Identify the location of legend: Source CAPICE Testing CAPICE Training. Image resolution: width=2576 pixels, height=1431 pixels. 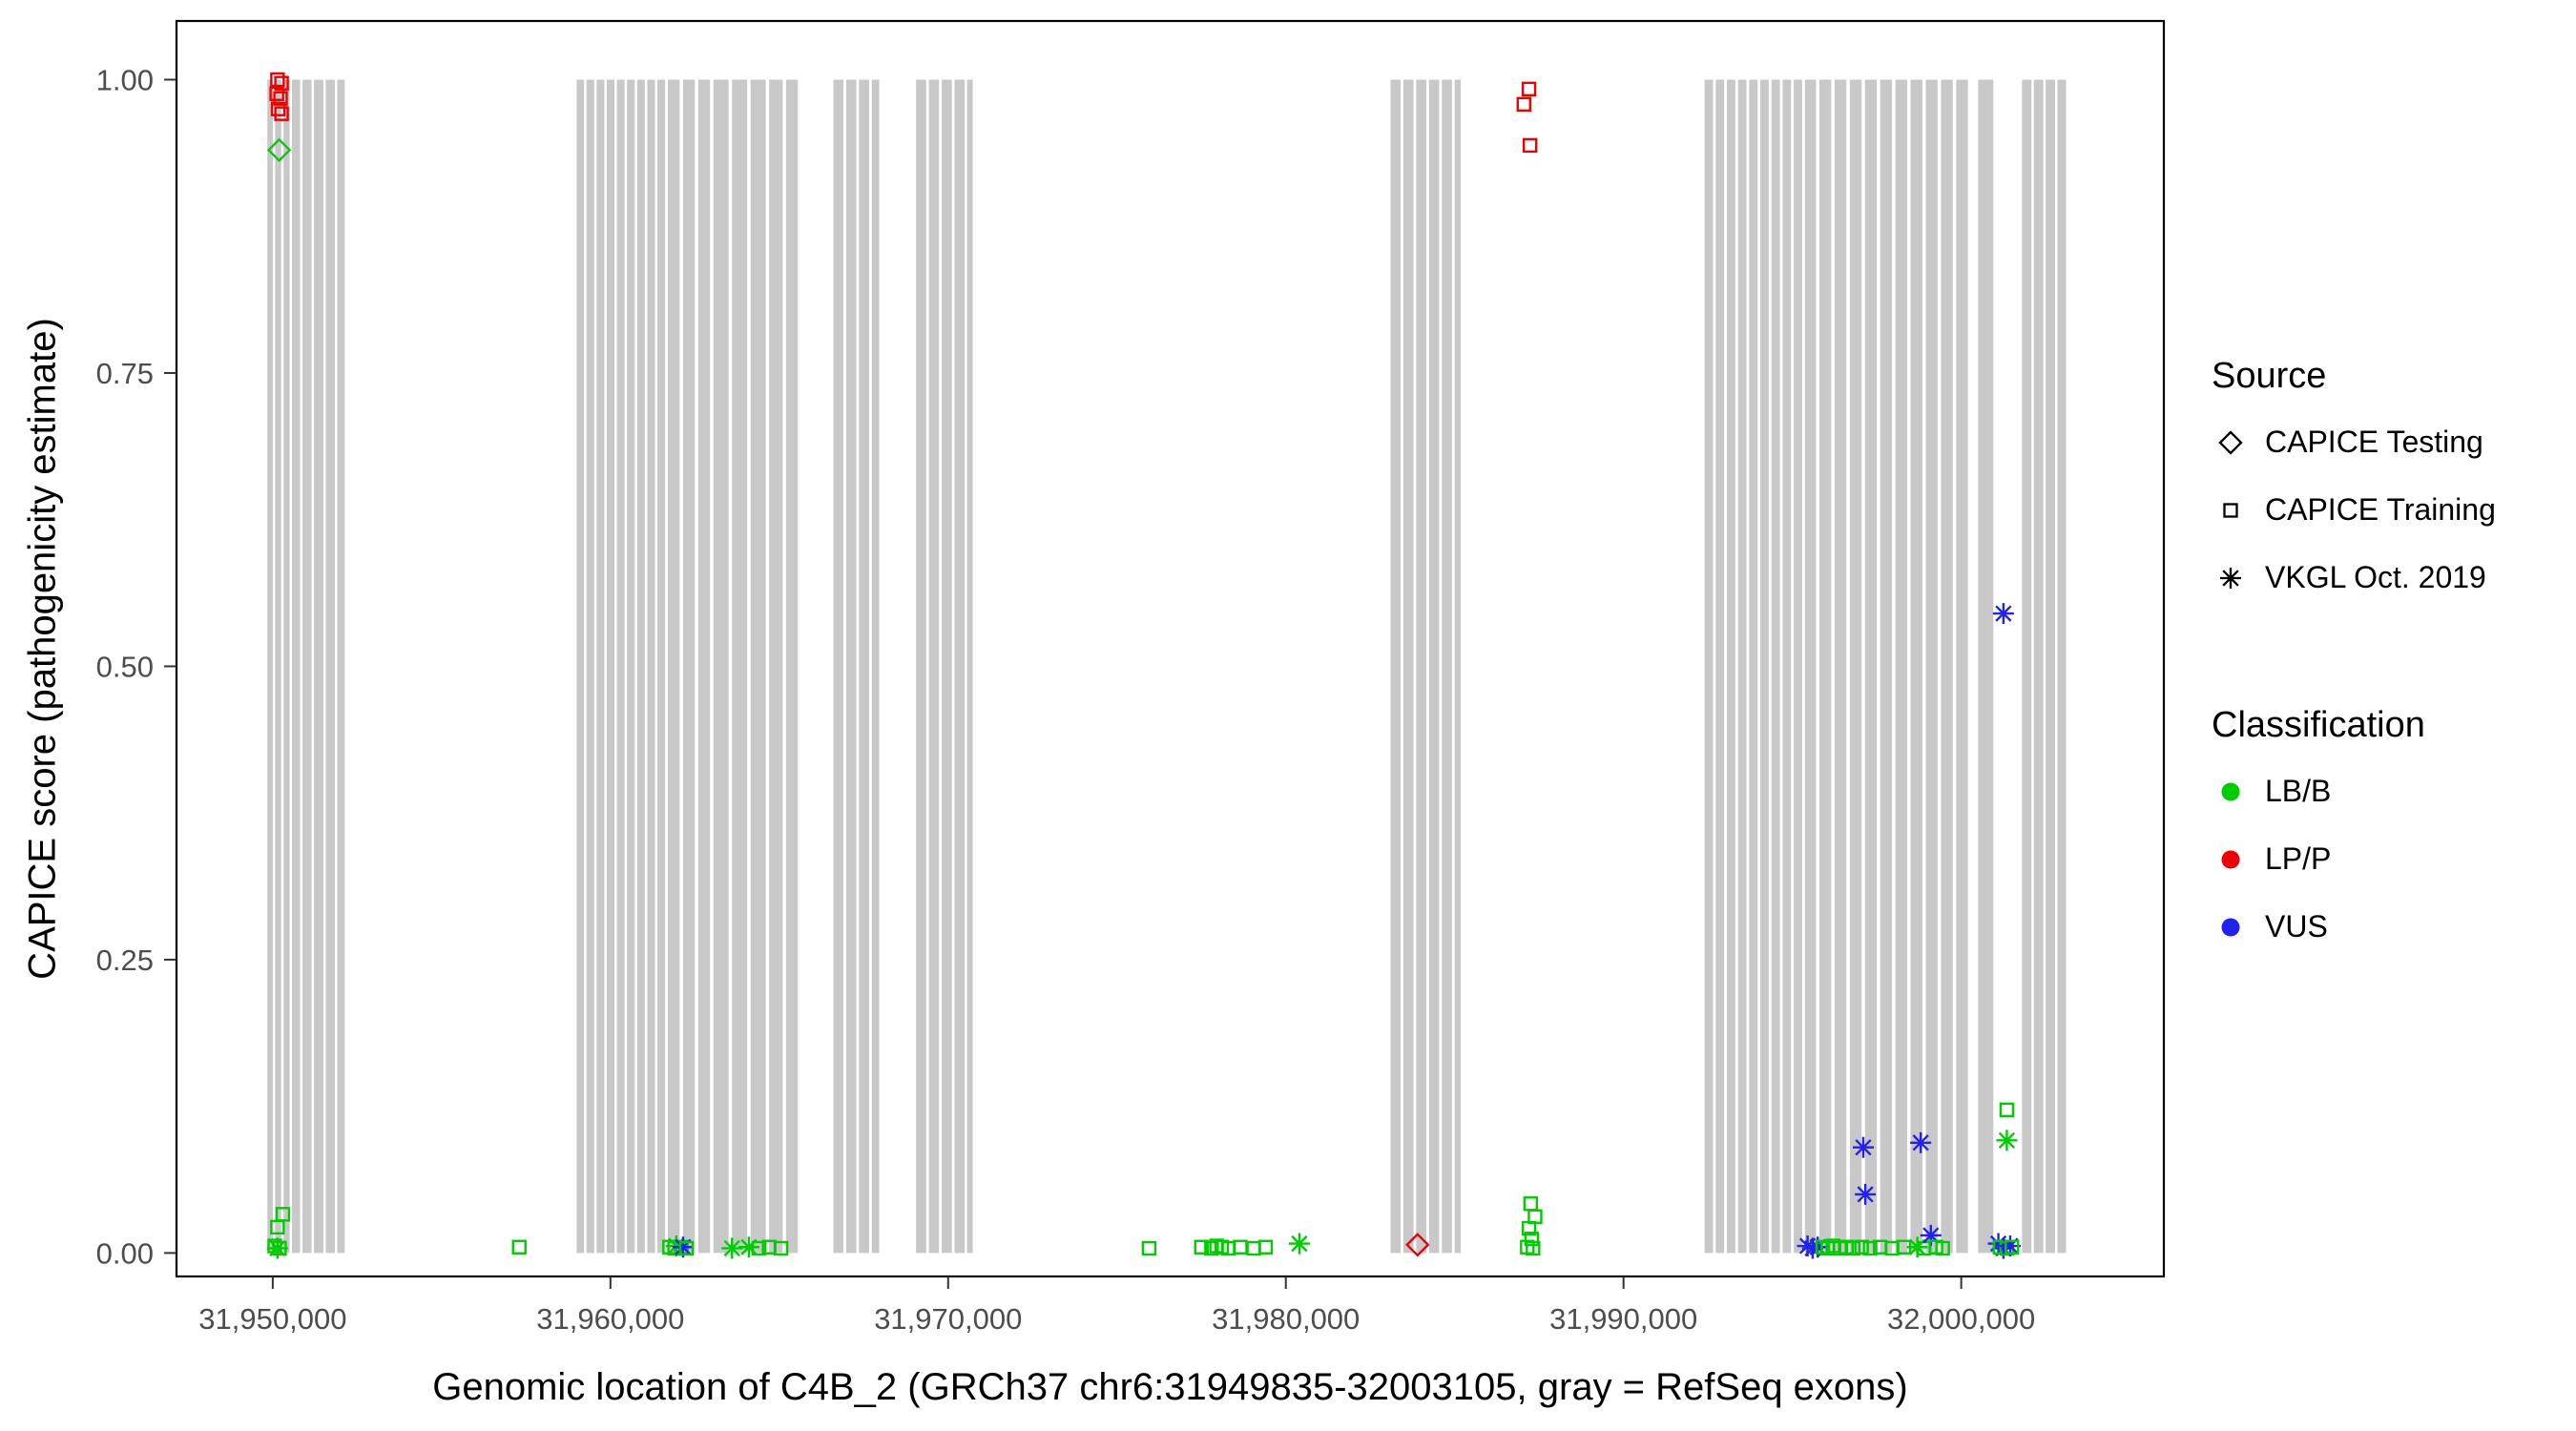
(2354, 657).